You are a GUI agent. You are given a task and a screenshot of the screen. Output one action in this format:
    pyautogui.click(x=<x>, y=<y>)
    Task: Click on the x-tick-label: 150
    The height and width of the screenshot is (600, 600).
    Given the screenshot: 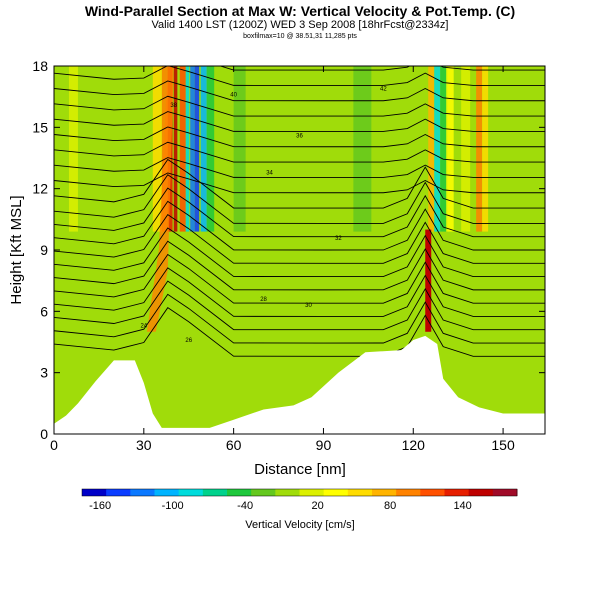 What is the action you would take?
    pyautogui.click(x=503, y=445)
    